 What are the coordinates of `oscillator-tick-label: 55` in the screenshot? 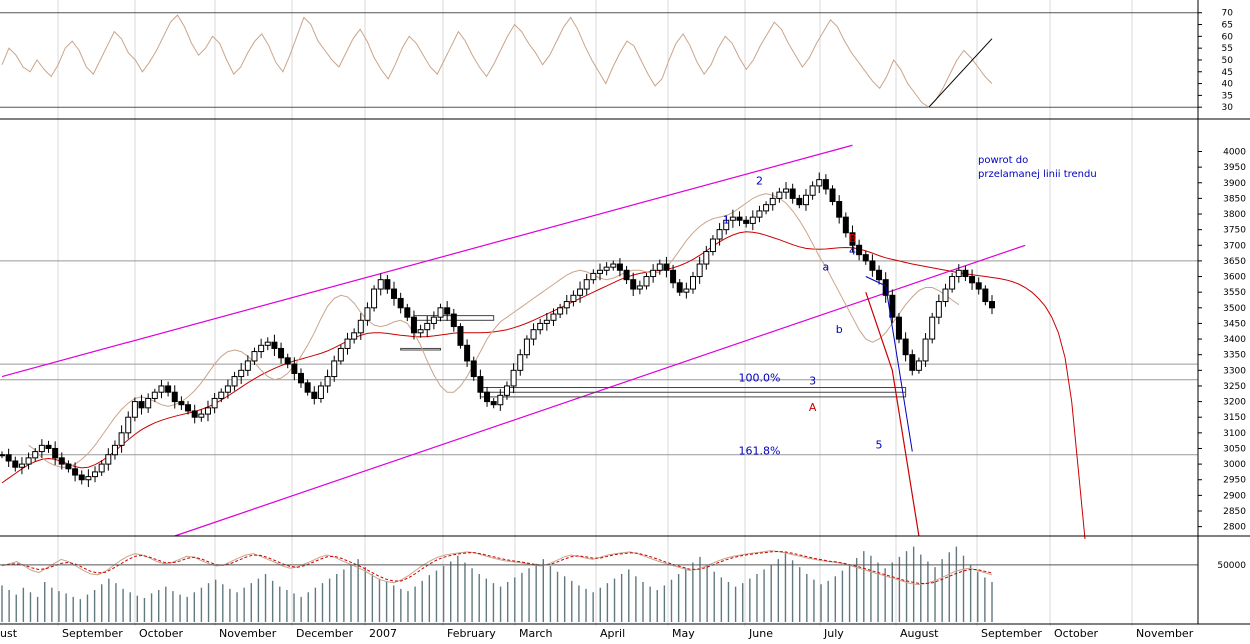 It's located at (1227, 49).